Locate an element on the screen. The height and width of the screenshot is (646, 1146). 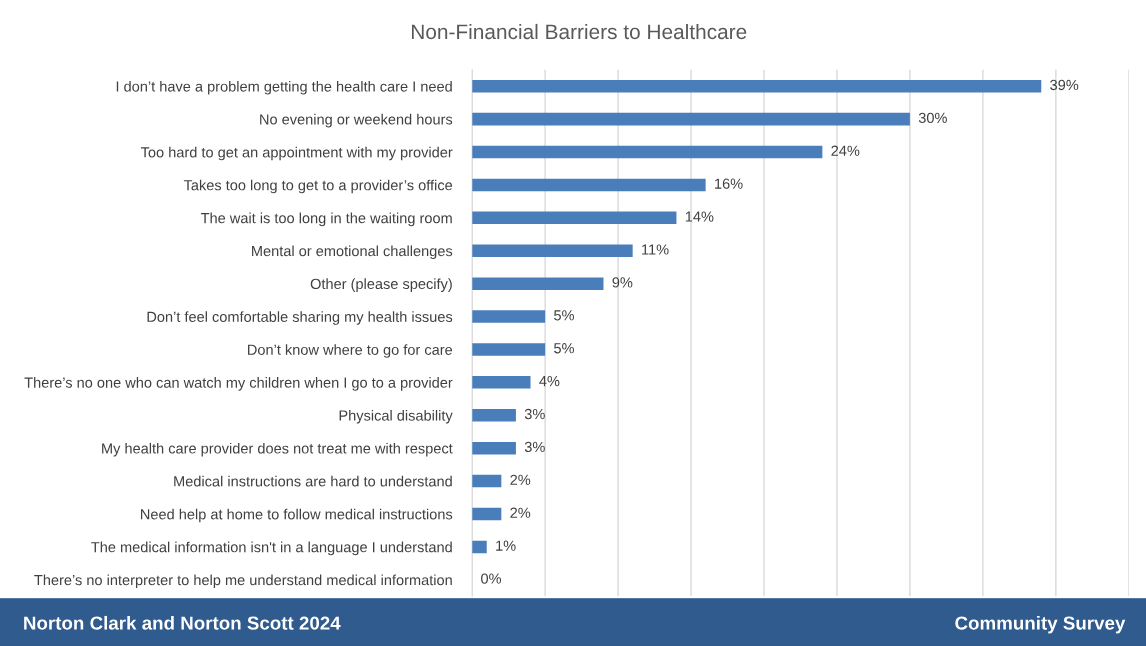
y-tick-label: Medical instructions are hard to understand is located at coordinates (313, 481).